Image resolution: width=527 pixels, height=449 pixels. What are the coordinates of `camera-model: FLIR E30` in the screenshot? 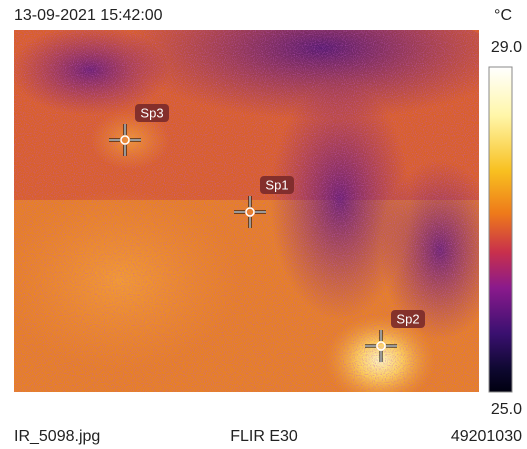 It's located at (264, 436).